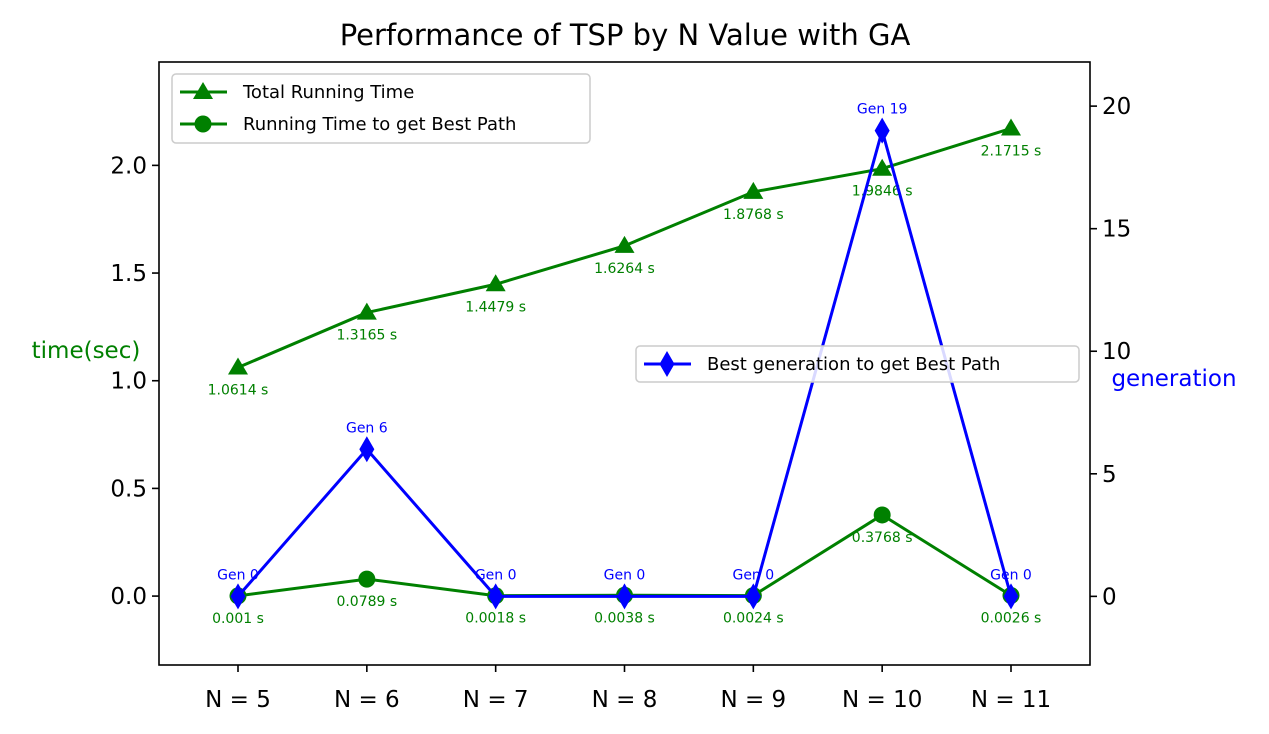  Describe the element at coordinates (882, 192) in the screenshot. I see `data-label: 1.9846 s` at that location.